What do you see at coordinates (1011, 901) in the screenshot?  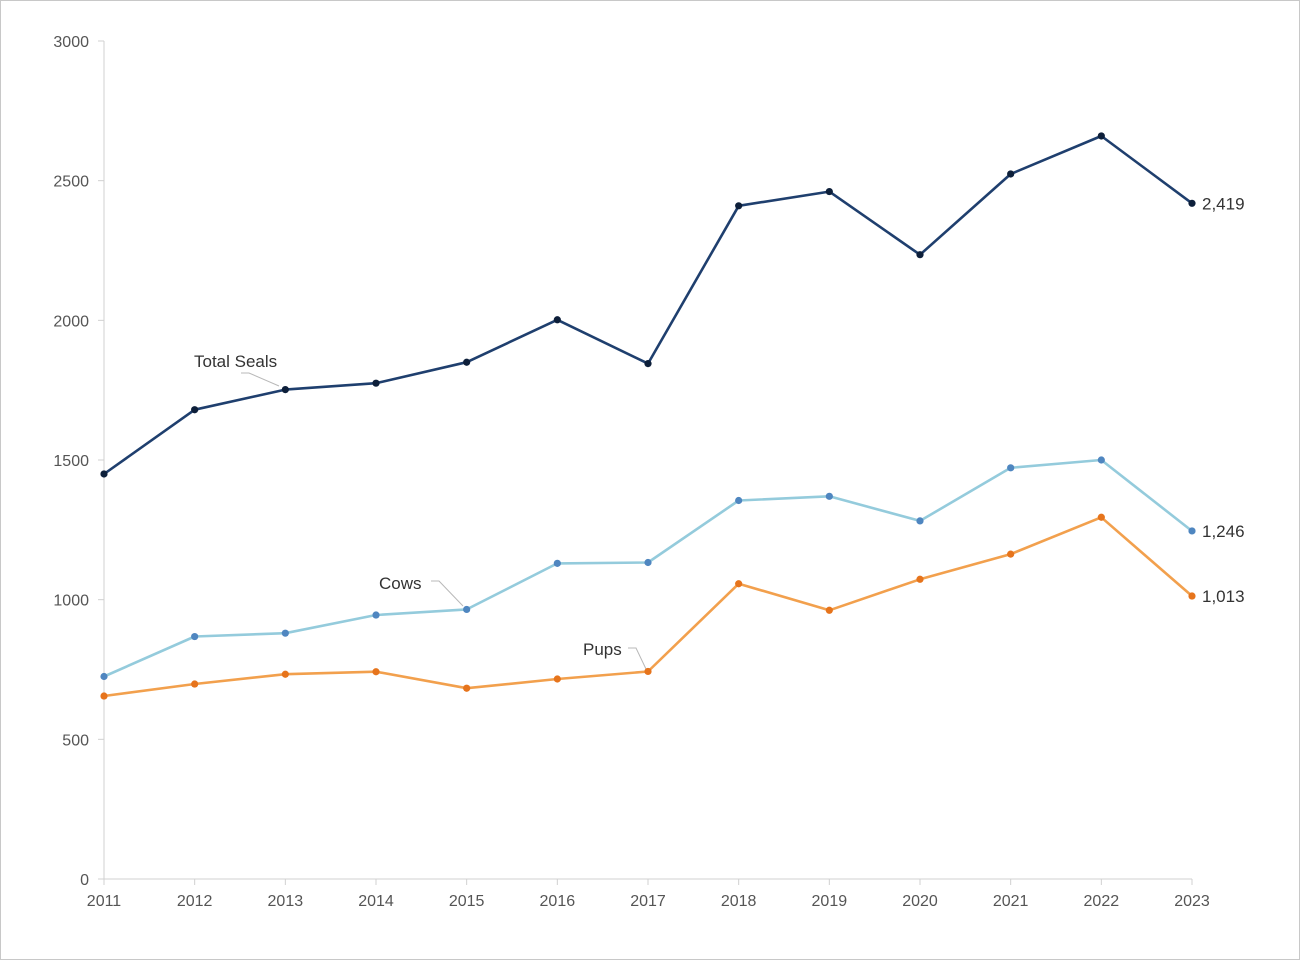 I see `x-tick-label: 2021` at bounding box center [1011, 901].